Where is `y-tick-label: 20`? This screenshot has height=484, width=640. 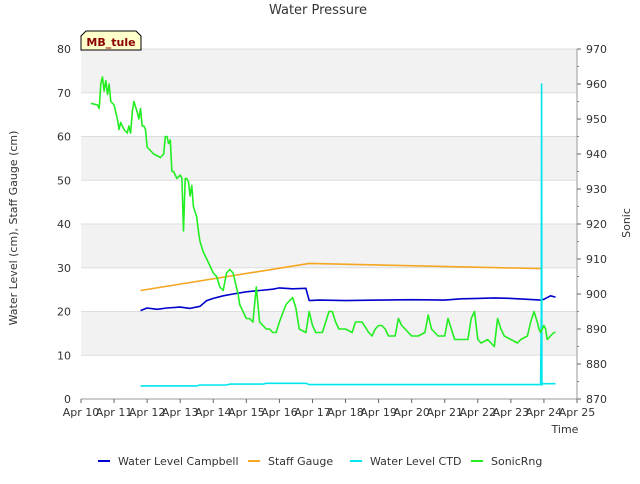 y-tick-label: 20 is located at coordinates (64, 312).